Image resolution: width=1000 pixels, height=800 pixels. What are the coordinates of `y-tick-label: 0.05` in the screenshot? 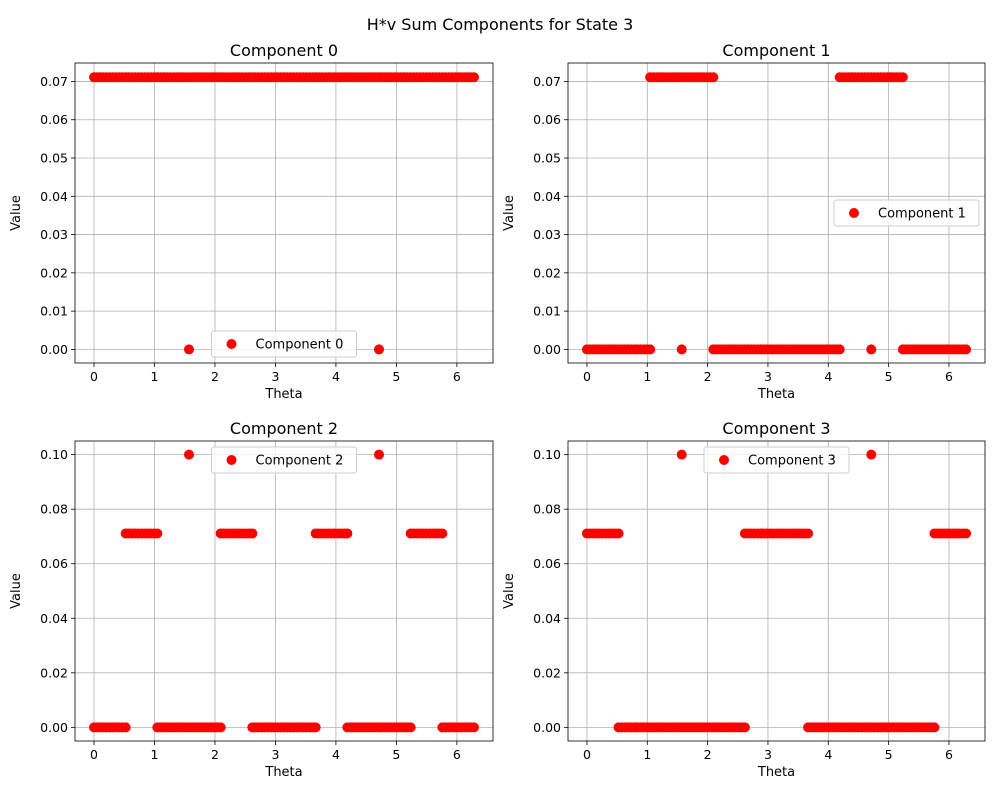 It's located at (547, 158).